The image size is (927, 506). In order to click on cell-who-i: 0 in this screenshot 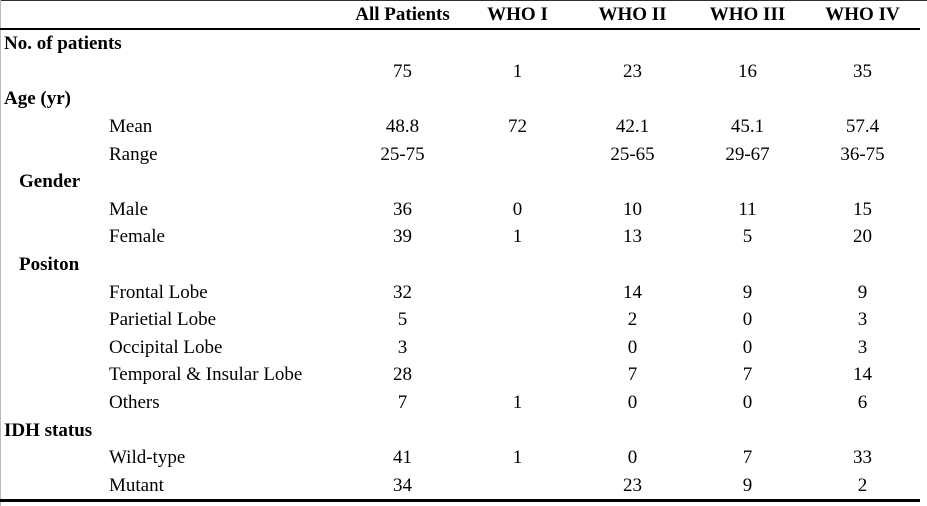, I will do `click(517, 209)`.